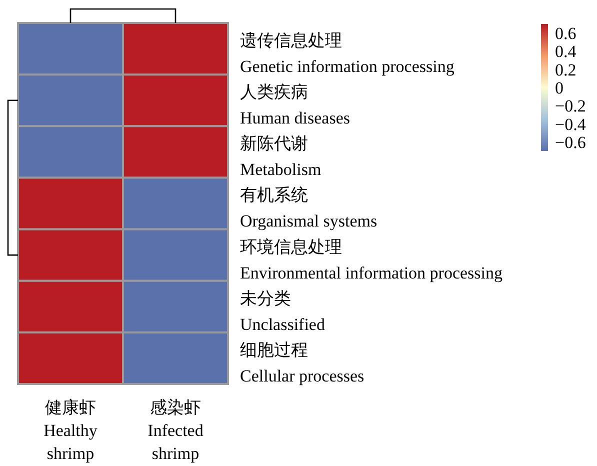  I want to click on color-bar-label: 0.2, so click(565, 70).